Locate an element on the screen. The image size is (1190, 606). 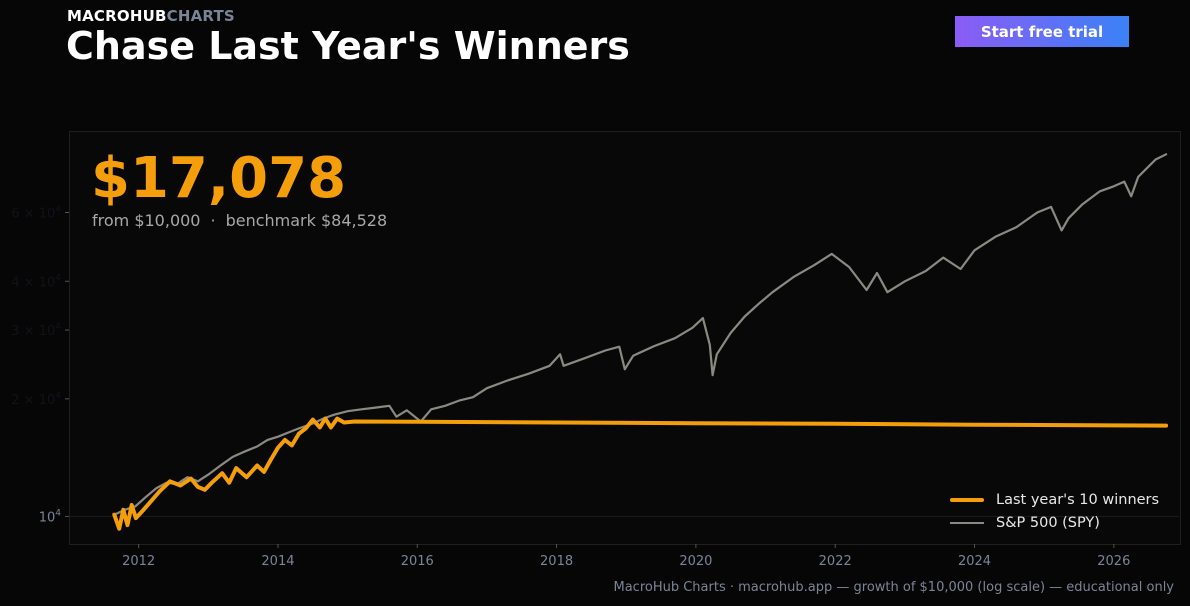
legend-swatch-benchmark is located at coordinates (967, 522).